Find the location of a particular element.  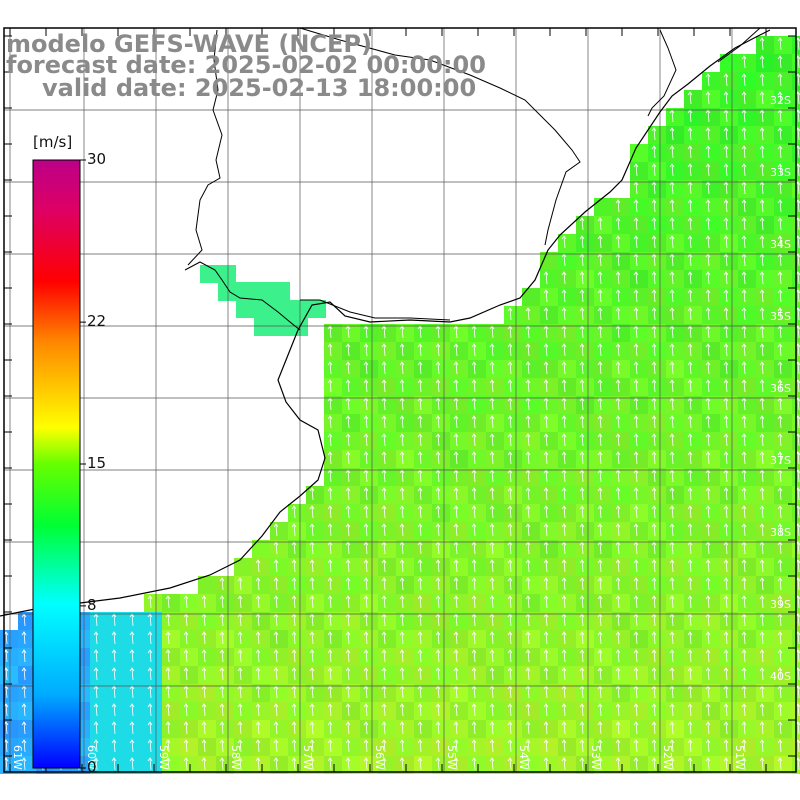

lat-label: 39S is located at coordinates (780, 604).